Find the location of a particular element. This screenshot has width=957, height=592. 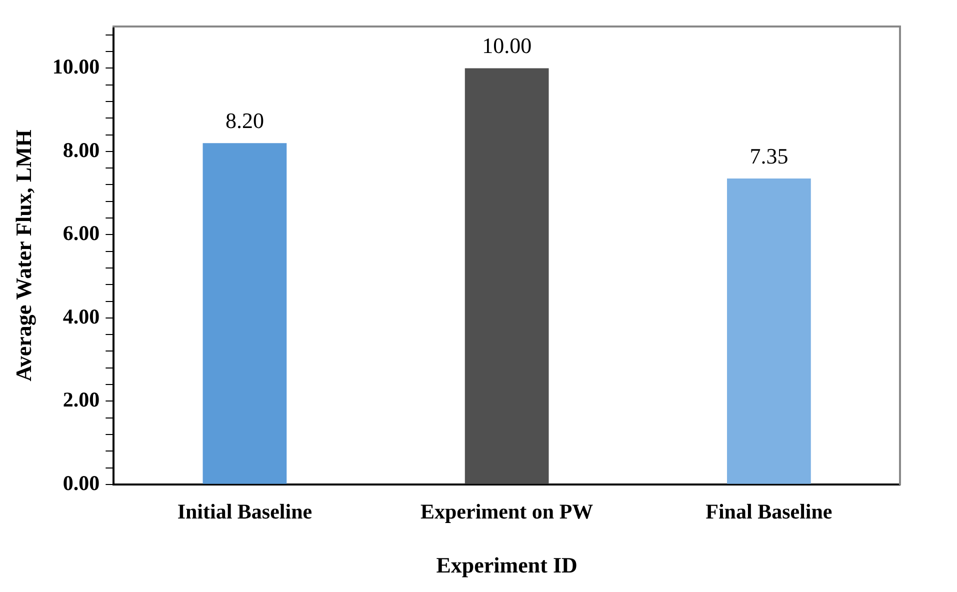

data-label: 7.35 is located at coordinates (769, 155).